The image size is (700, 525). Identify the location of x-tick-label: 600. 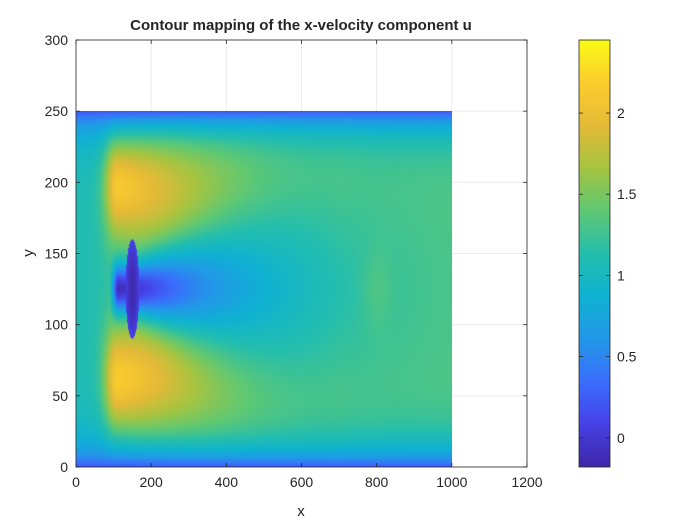
(302, 482).